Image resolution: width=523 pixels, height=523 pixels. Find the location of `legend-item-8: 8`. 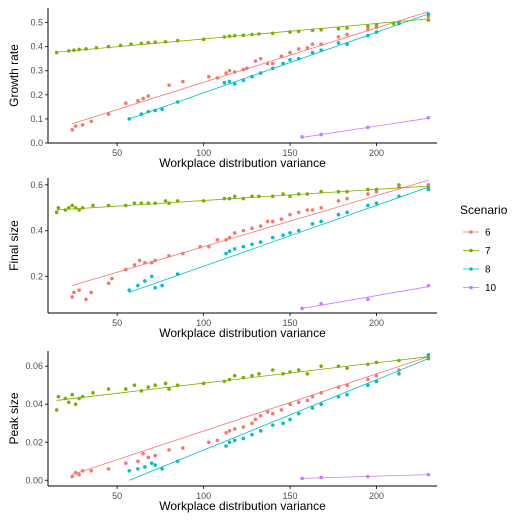

legend-item-8: 8 is located at coordinates (477, 270).